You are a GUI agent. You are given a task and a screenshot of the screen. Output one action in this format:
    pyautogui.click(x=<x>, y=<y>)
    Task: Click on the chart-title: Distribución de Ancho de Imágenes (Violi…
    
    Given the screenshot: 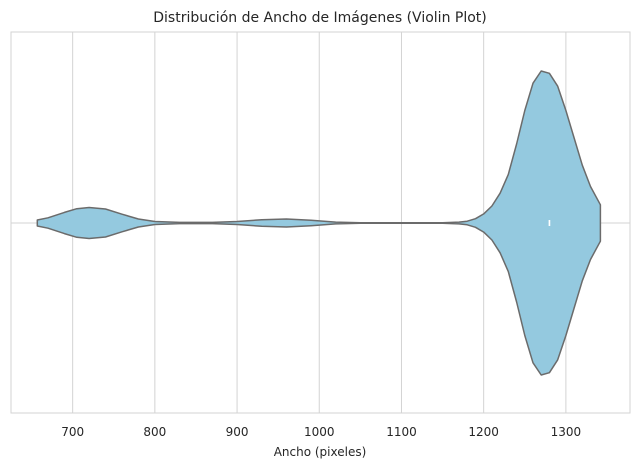 What is the action you would take?
    pyautogui.click(x=319, y=18)
    